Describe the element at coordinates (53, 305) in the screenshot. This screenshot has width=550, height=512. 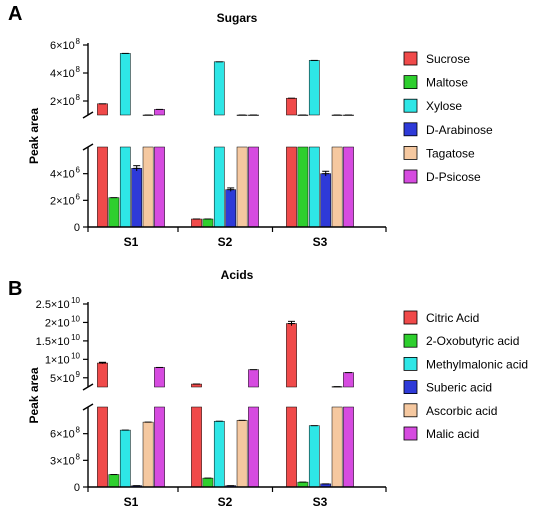
I see `tick-label-mantissa: 2.5×10` at that location.